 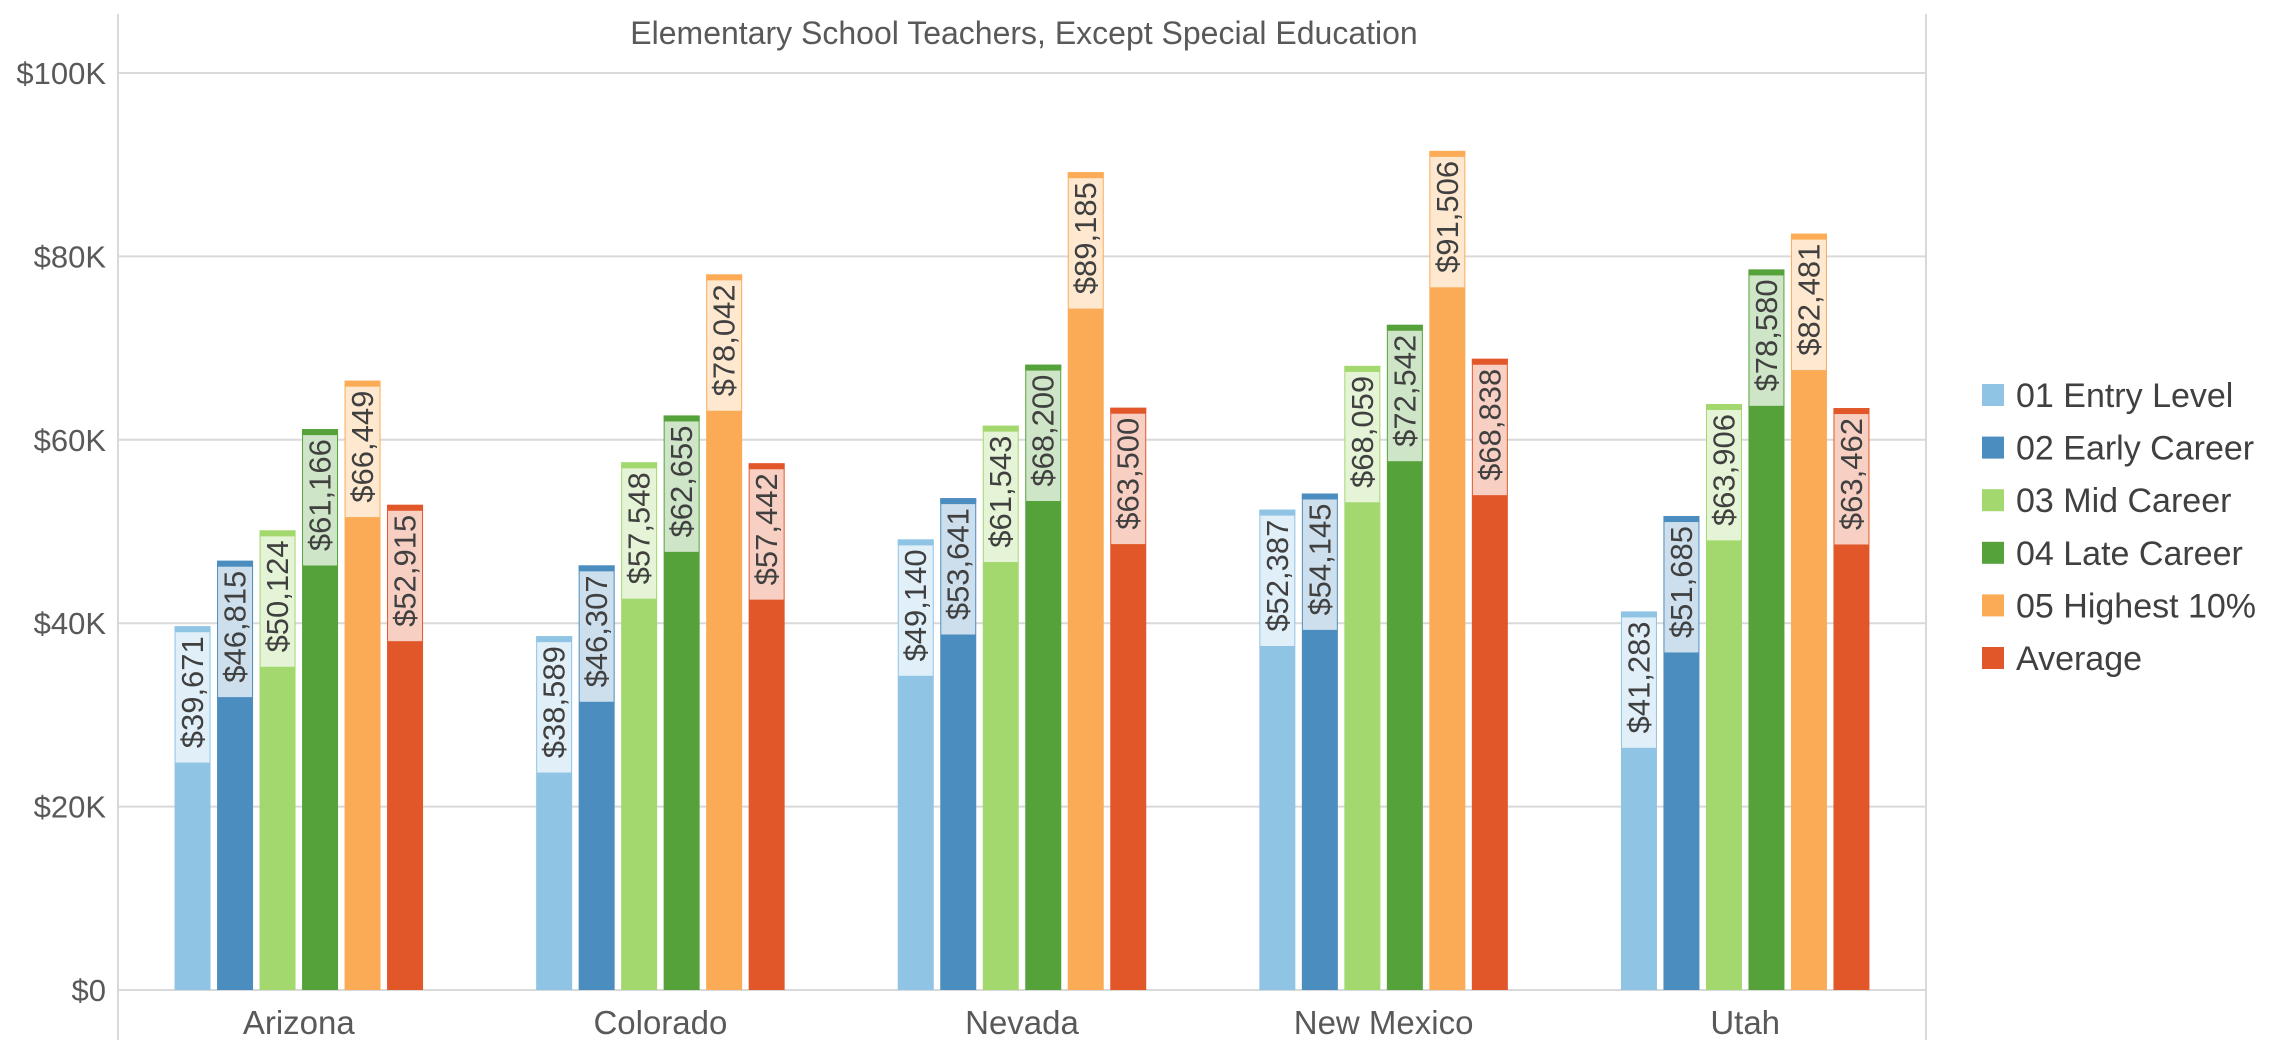 I want to click on data-label: $82,481, so click(x=1808, y=300).